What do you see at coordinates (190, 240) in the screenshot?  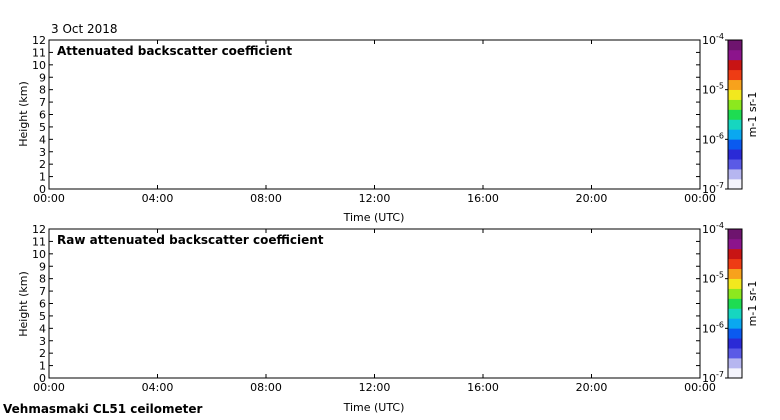 I see `panel-title-2: Raw attenuated backscatter coefficient` at bounding box center [190, 240].